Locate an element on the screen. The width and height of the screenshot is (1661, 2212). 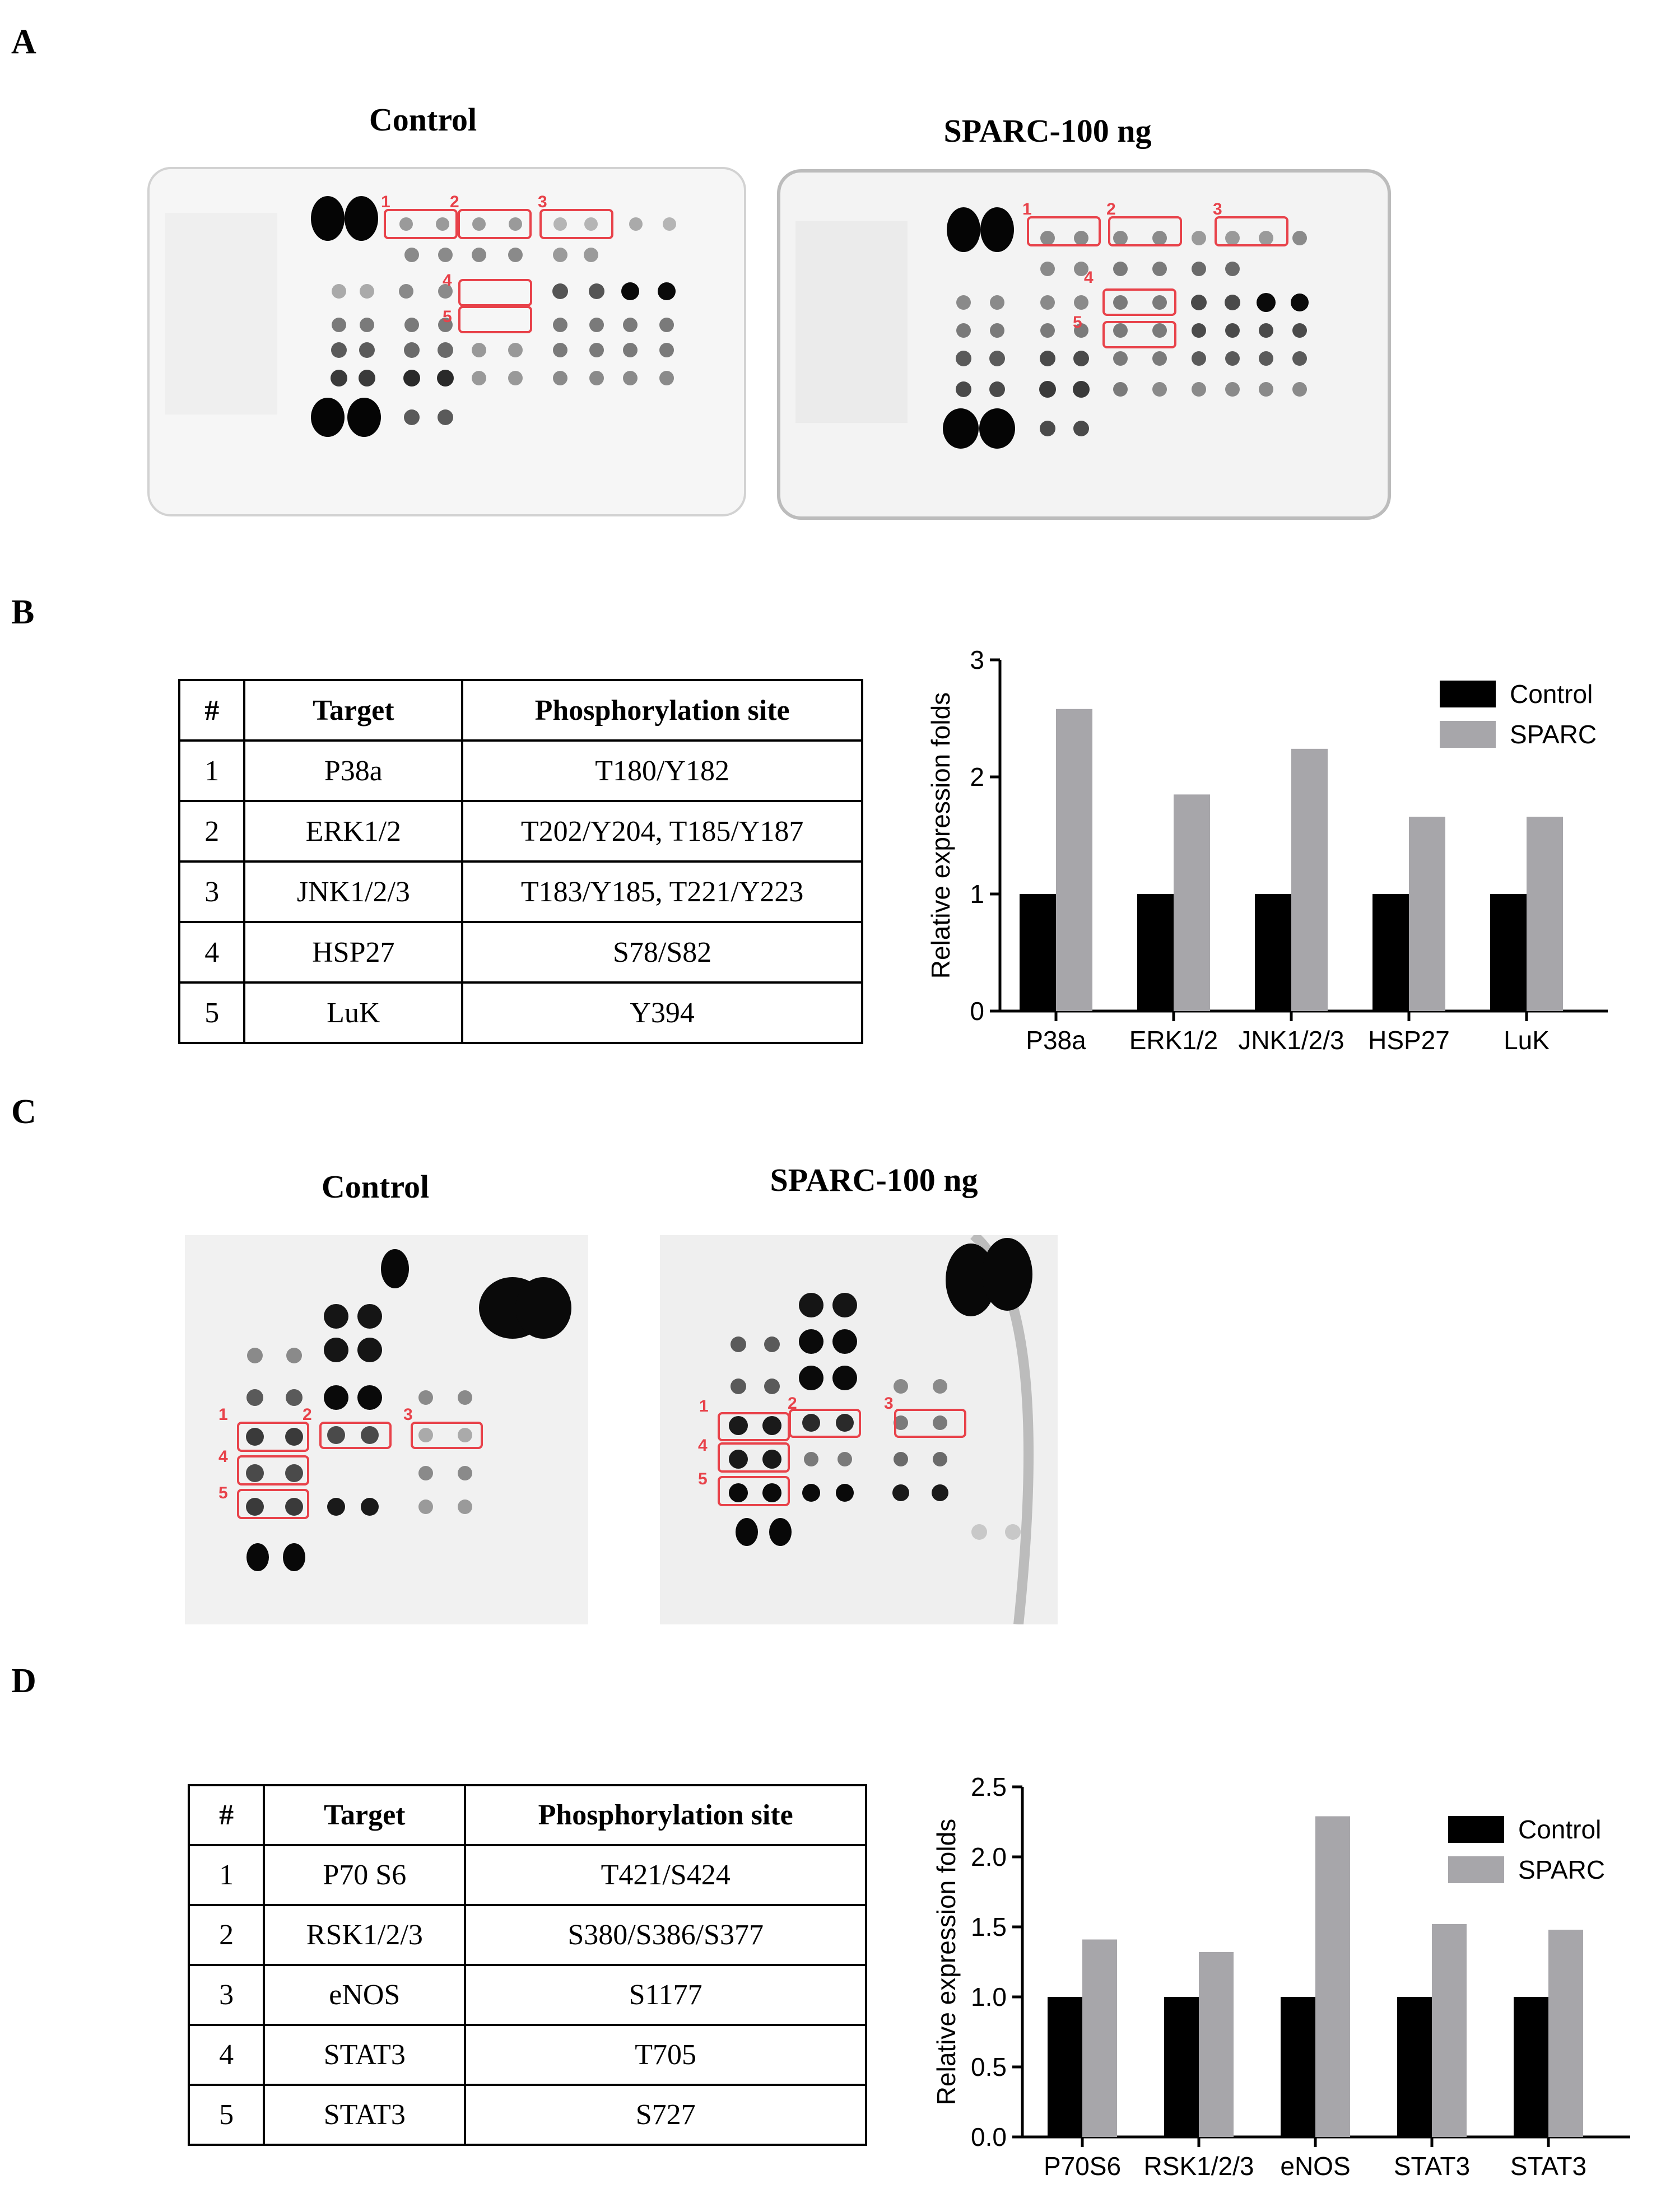
blot-c-control-spots is located at coordinates (408, 1410).